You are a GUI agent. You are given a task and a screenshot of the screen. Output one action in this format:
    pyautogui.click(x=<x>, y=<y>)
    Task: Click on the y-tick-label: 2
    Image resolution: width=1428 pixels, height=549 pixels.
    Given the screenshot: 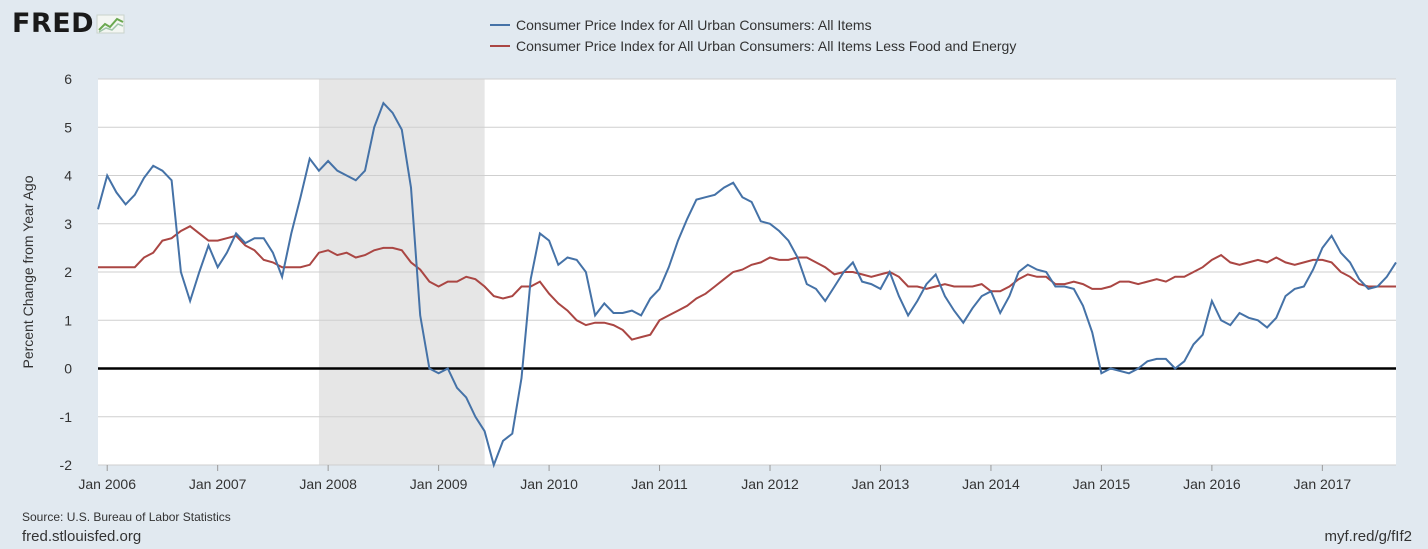 What is the action you would take?
    pyautogui.click(x=68, y=272)
    